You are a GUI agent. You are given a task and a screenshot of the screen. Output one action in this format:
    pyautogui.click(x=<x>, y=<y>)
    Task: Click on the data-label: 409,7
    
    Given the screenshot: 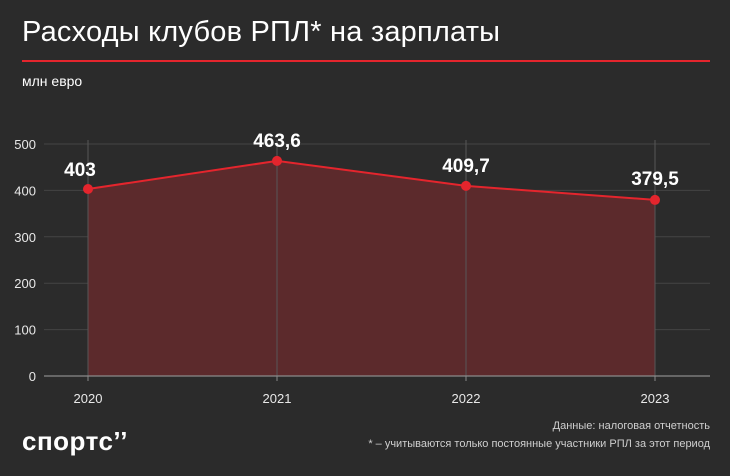 What is the action you would take?
    pyautogui.click(x=466, y=166)
    